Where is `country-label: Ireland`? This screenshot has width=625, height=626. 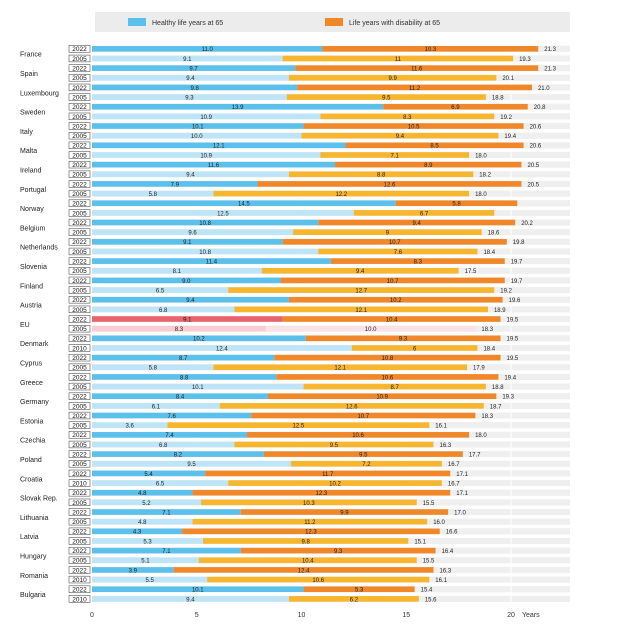 country-label: Ireland is located at coordinates (31, 170).